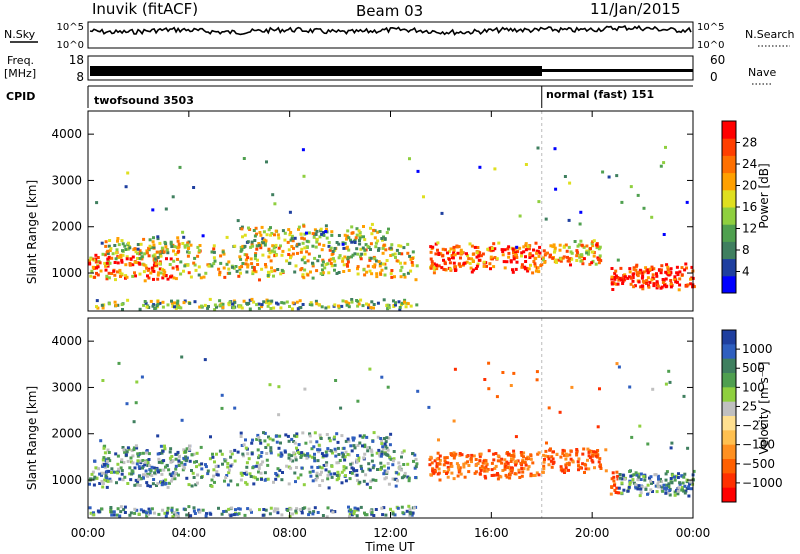 The width and height of the screenshot is (800, 554). What do you see at coordinates (635, 9) in the screenshot?
I see `date-title: 11/Jan/2015` at bounding box center [635, 9].